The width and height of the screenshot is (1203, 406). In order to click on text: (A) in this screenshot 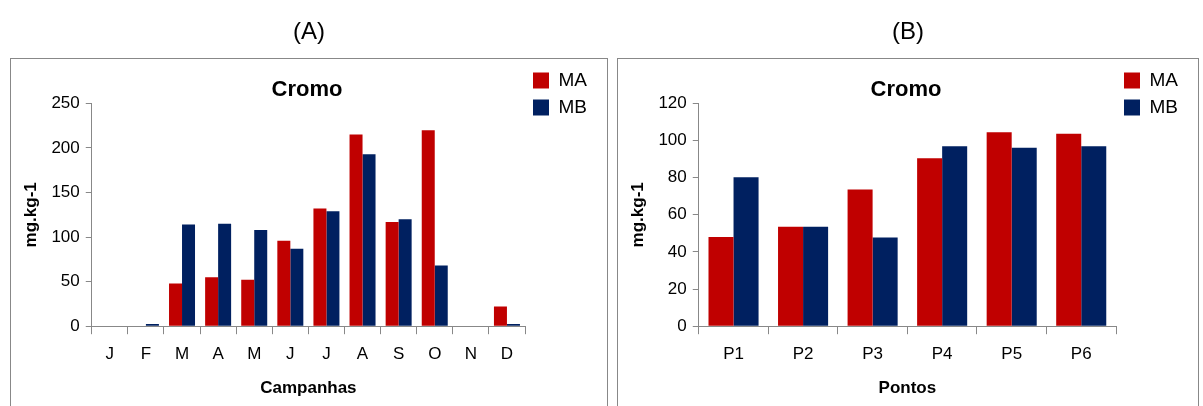, I will do `click(309, 31)`.